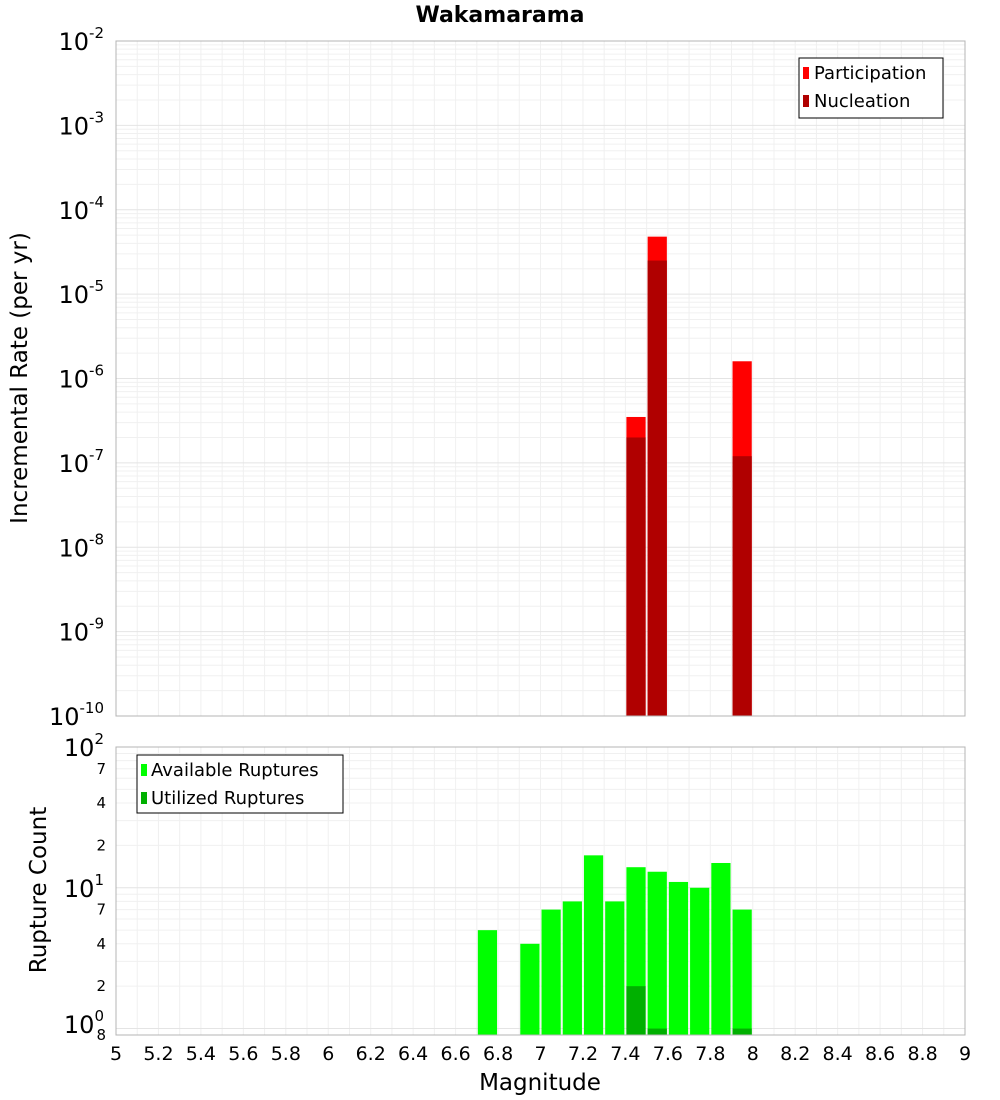 This screenshot has width=1000, height=1100. I want to click on y-tick-exponent: -5, so click(96, 286).